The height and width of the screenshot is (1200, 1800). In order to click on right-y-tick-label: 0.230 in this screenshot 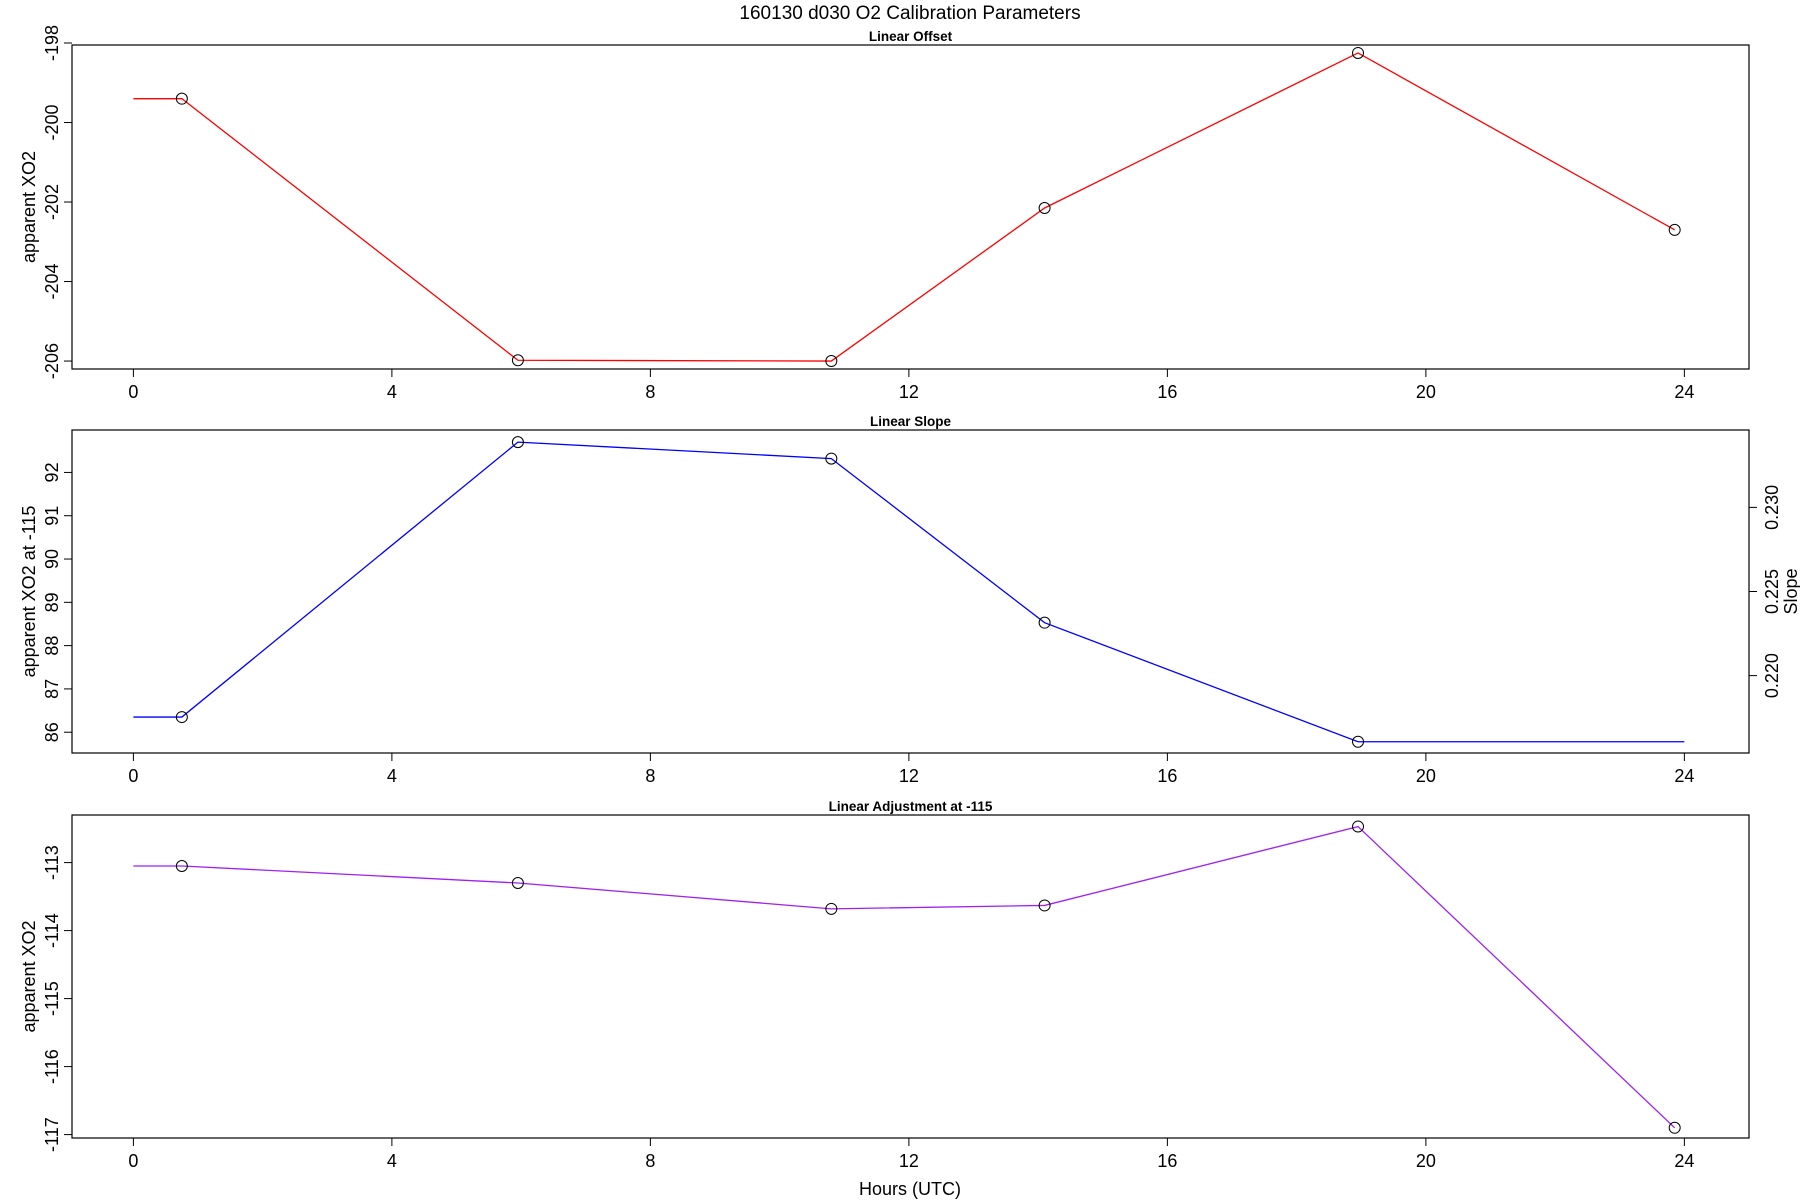, I will do `click(1772, 507)`.